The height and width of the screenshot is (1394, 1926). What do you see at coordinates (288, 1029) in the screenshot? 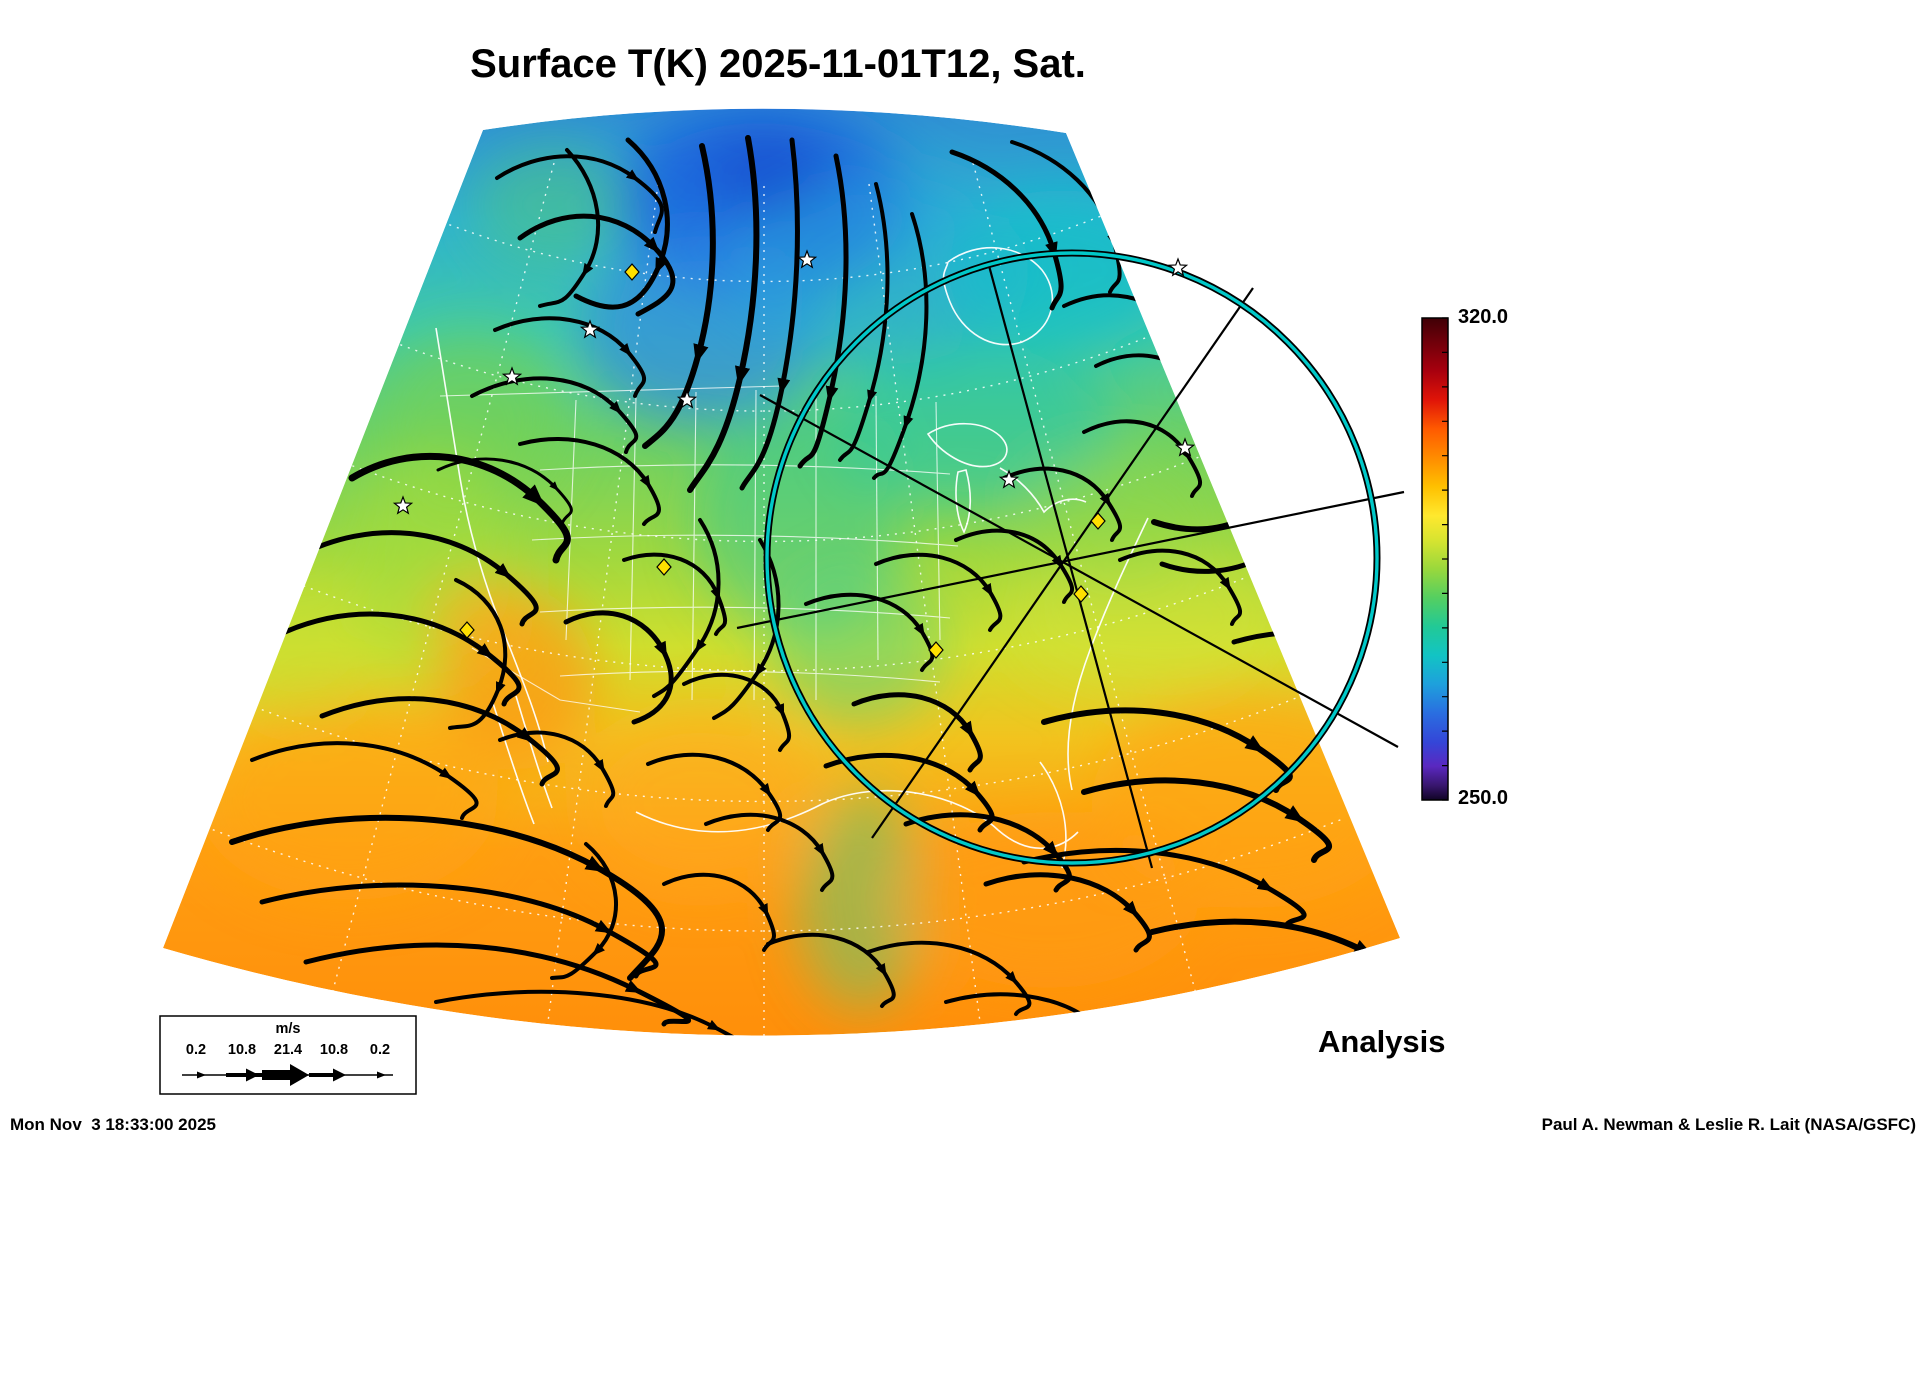
I see `wind-units-label: m/s` at bounding box center [288, 1029].